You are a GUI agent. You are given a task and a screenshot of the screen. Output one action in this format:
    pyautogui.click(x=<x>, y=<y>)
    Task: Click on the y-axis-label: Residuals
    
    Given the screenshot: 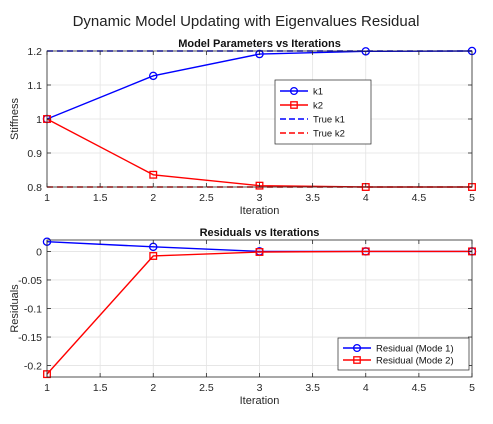 What is the action you would take?
    pyautogui.click(x=15, y=308)
    